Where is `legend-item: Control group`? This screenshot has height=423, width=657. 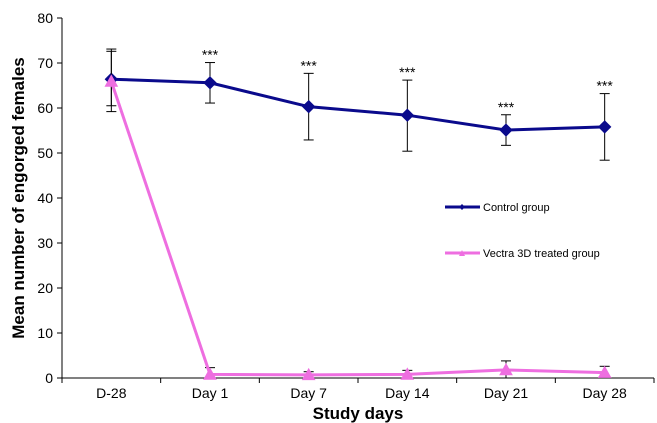
legend-item: Control group is located at coordinates (497, 208).